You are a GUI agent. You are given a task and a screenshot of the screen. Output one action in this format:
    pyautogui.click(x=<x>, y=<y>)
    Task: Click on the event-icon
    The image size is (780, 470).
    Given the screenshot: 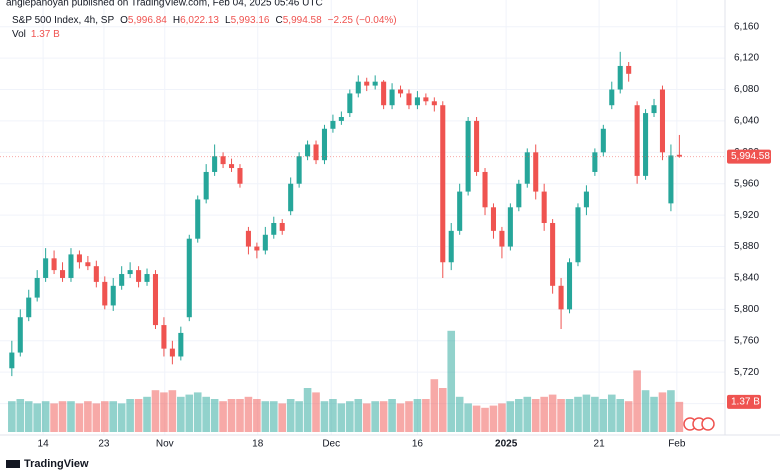 What is the action you would take?
    pyautogui.click(x=708, y=424)
    